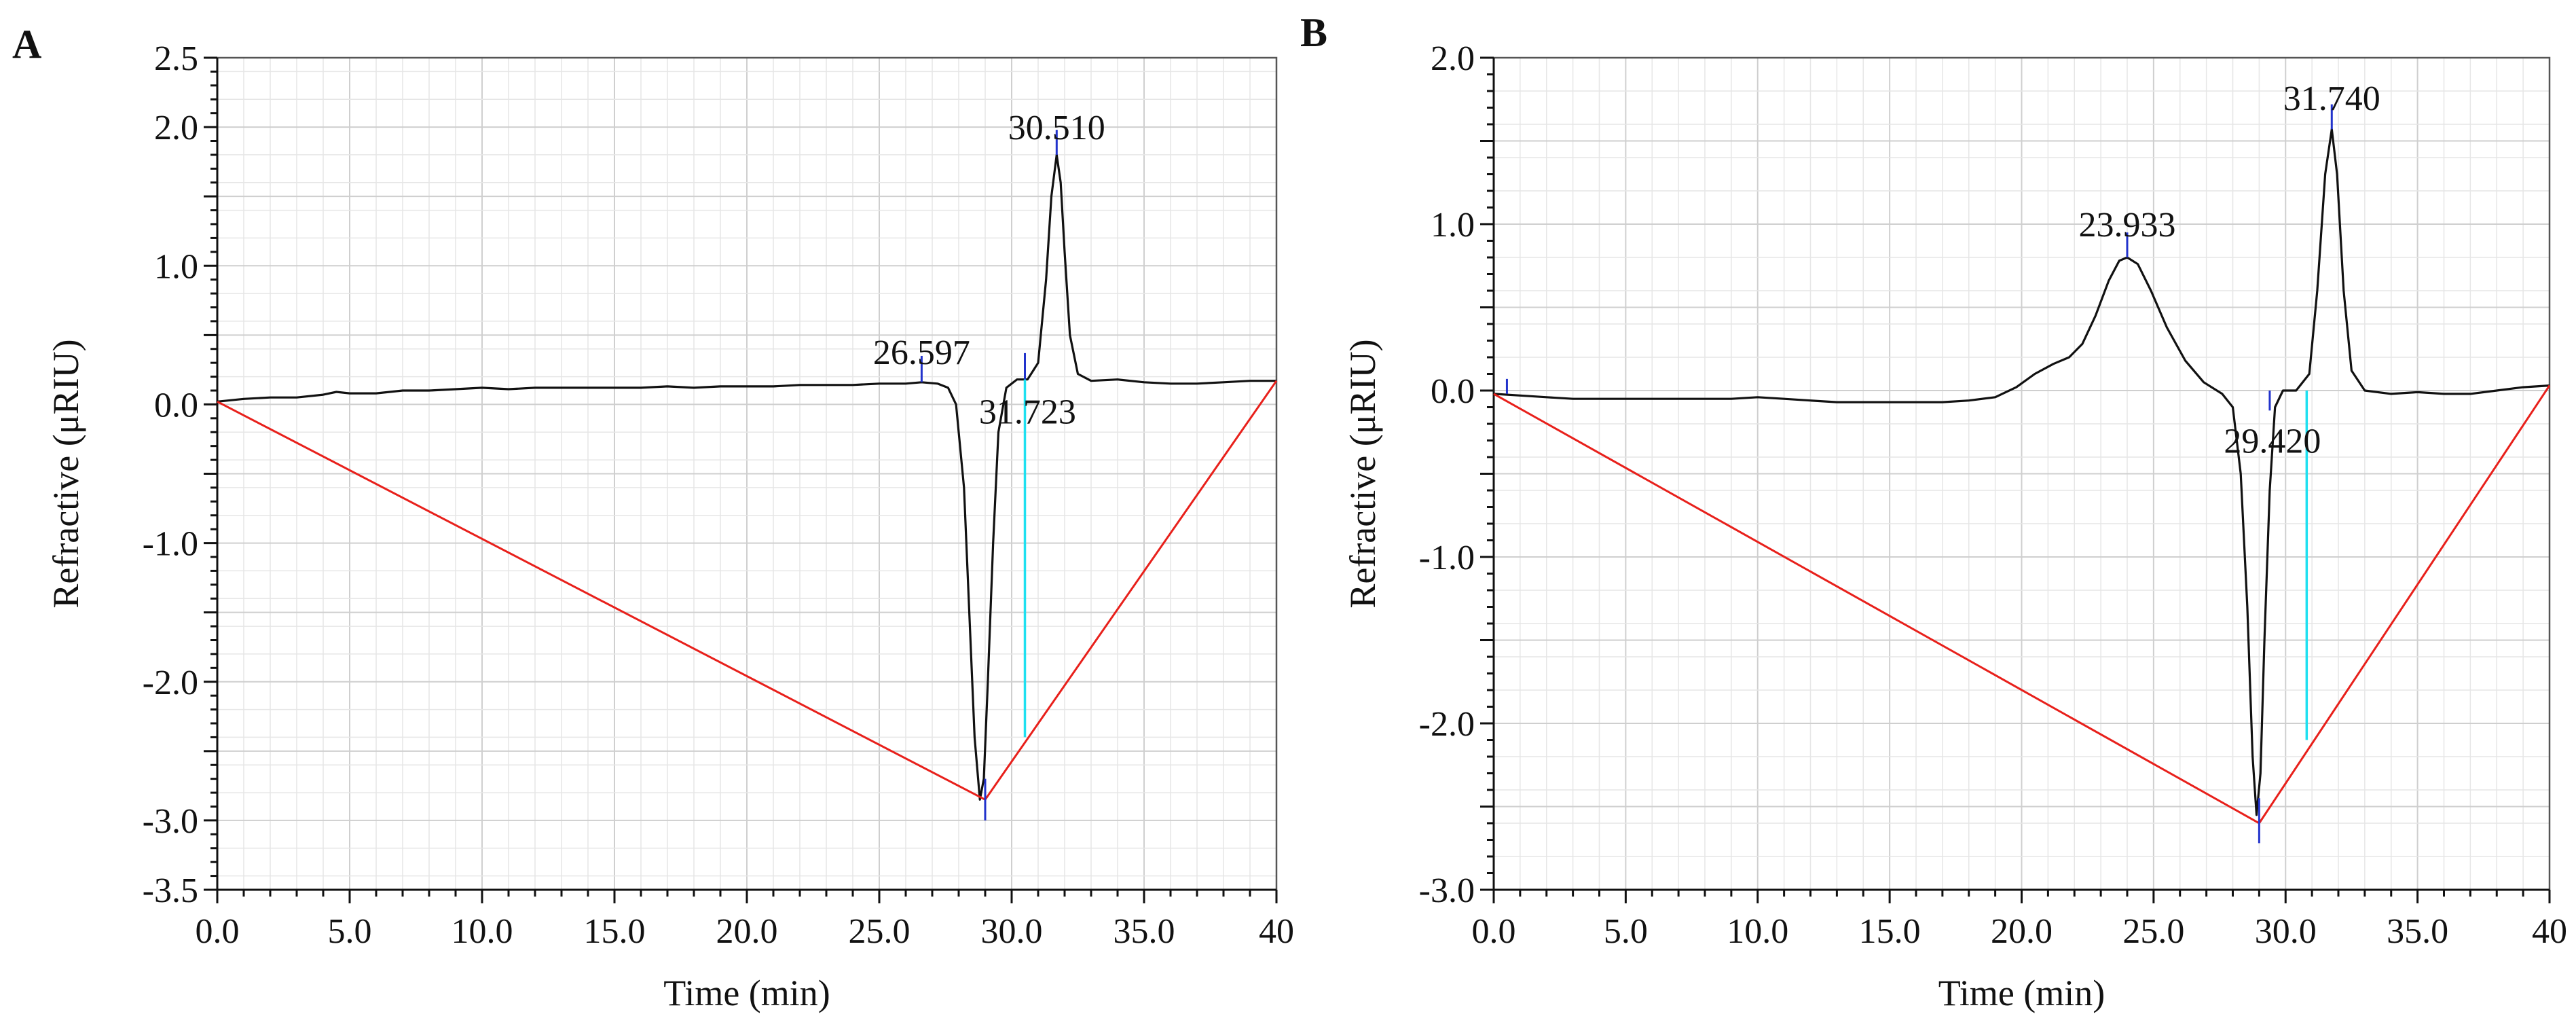 Image resolution: width=2576 pixels, height=1029 pixels. Describe the element at coordinates (1056, 128) in the screenshot. I see `peak-label: 30.510` at that location.